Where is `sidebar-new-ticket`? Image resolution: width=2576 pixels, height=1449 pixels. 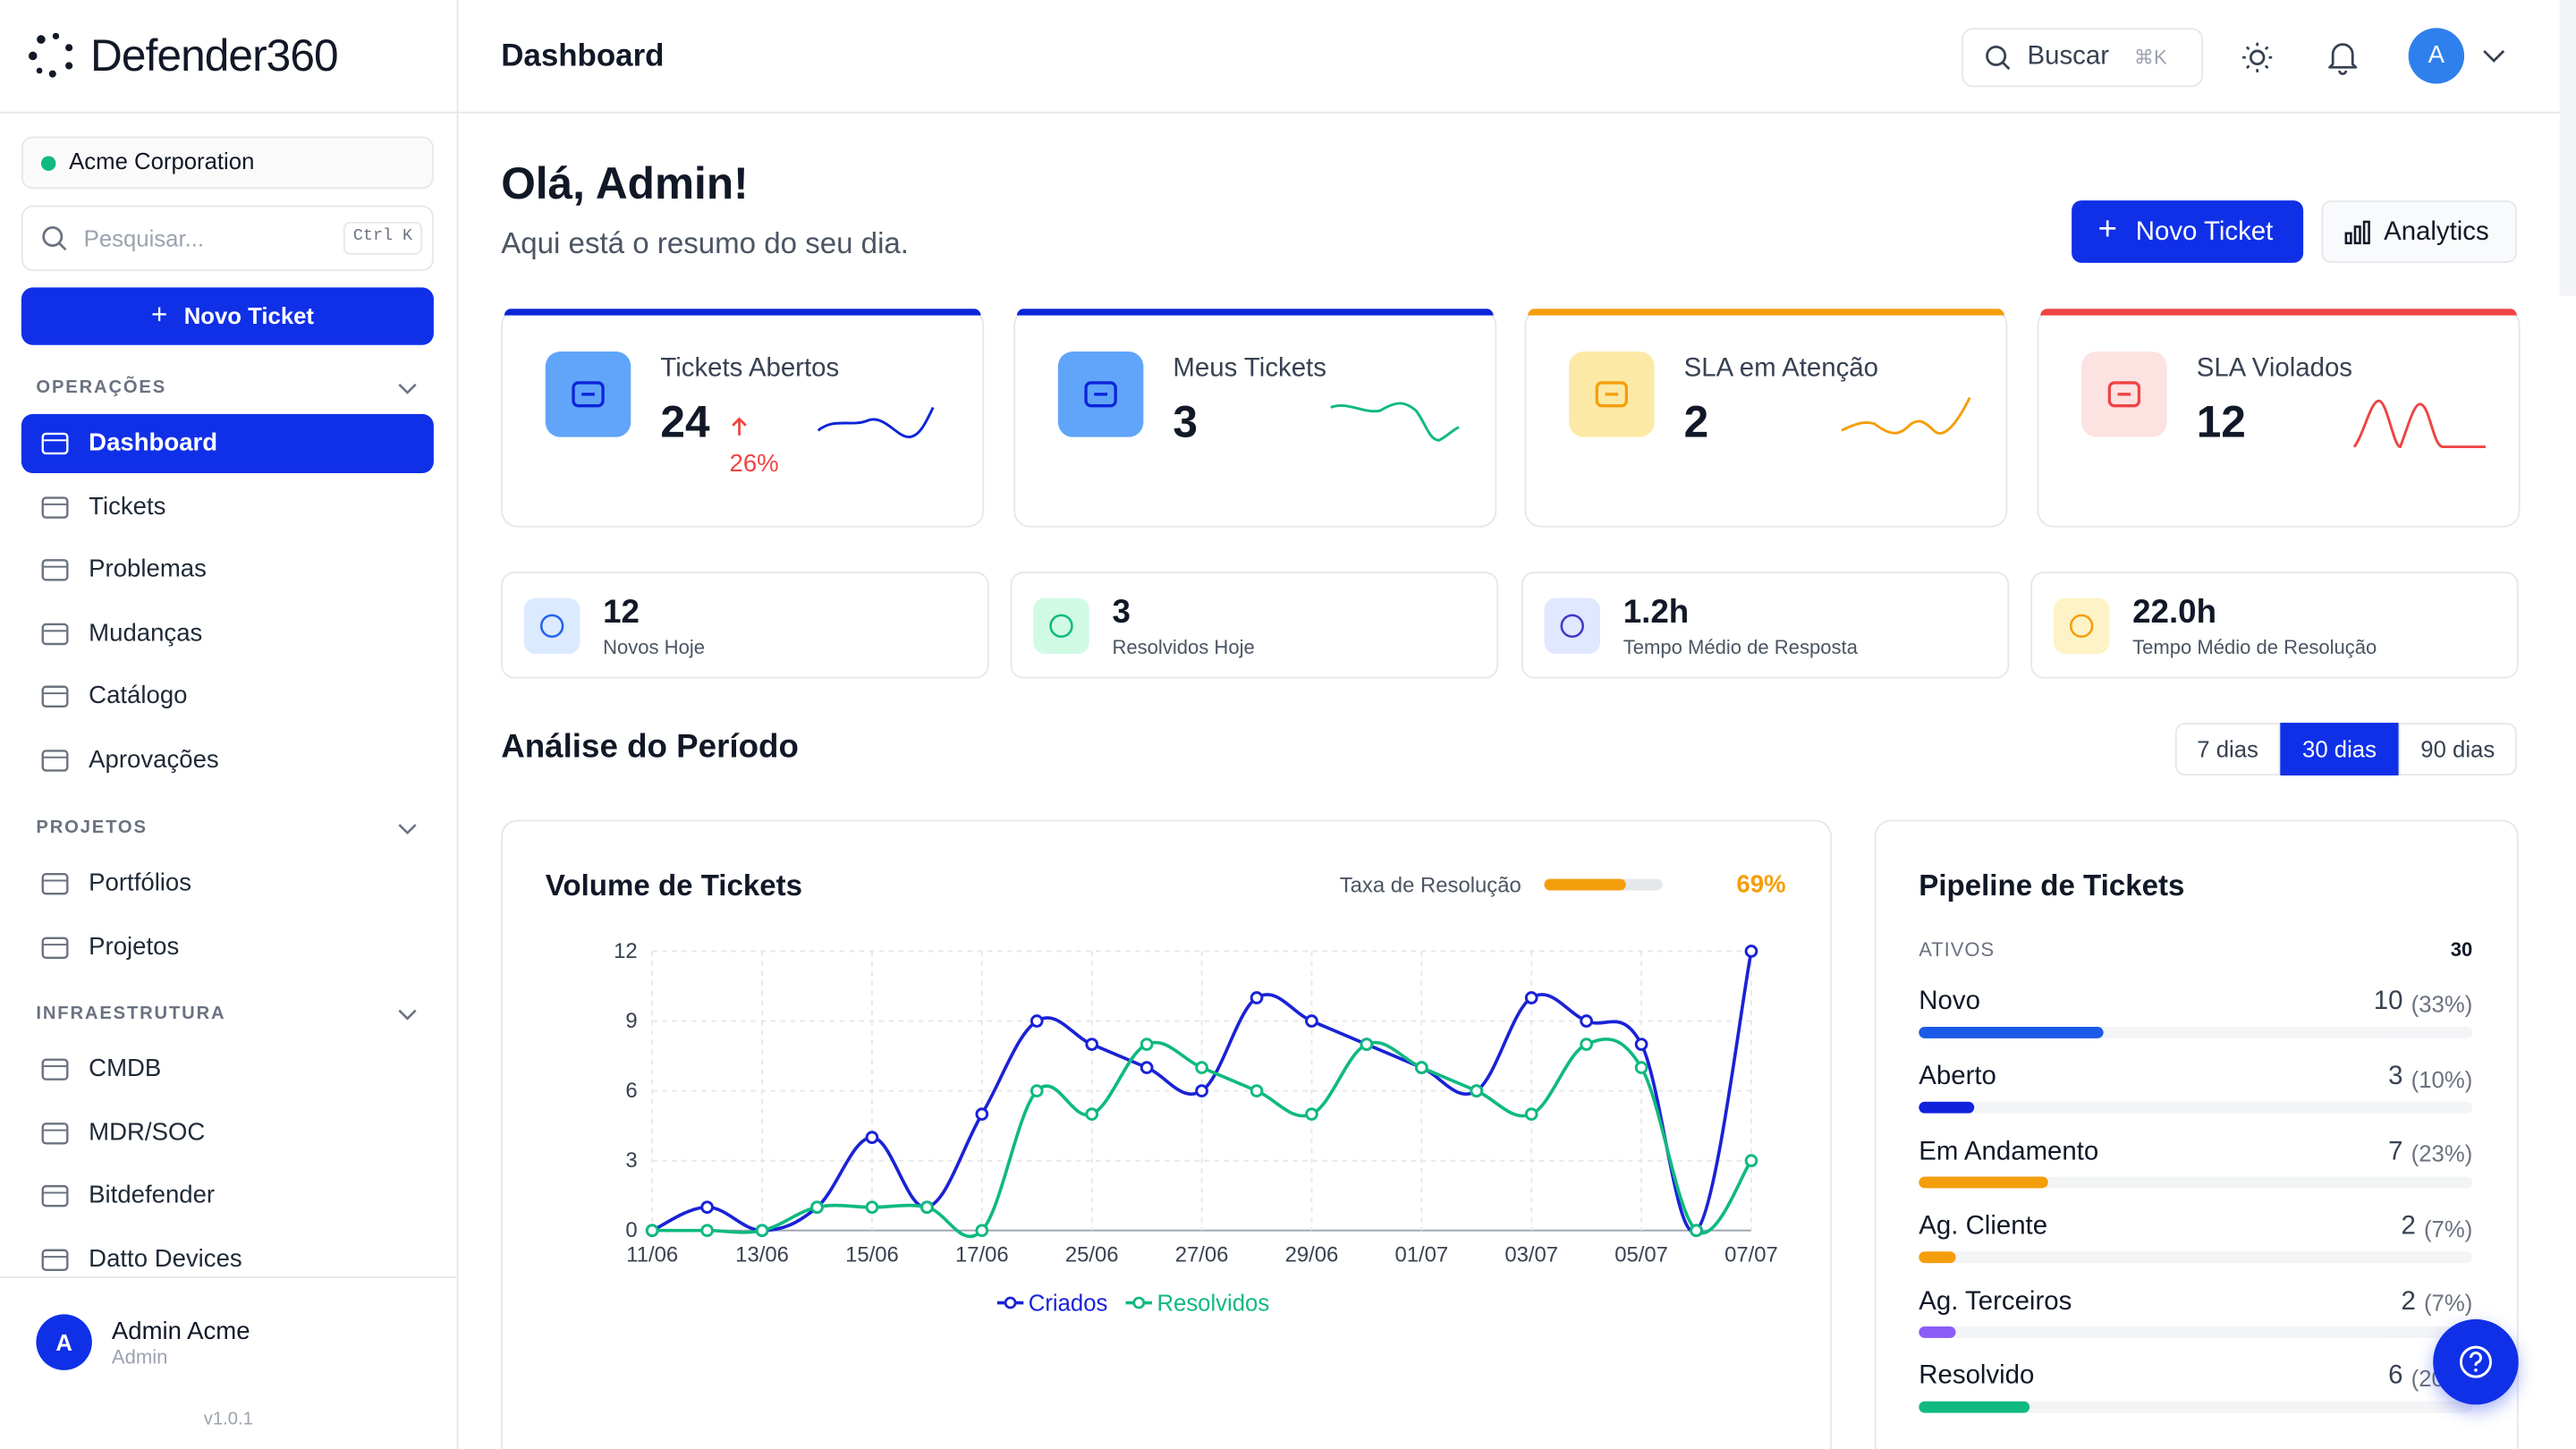 sidebar-new-ticket is located at coordinates (227, 316).